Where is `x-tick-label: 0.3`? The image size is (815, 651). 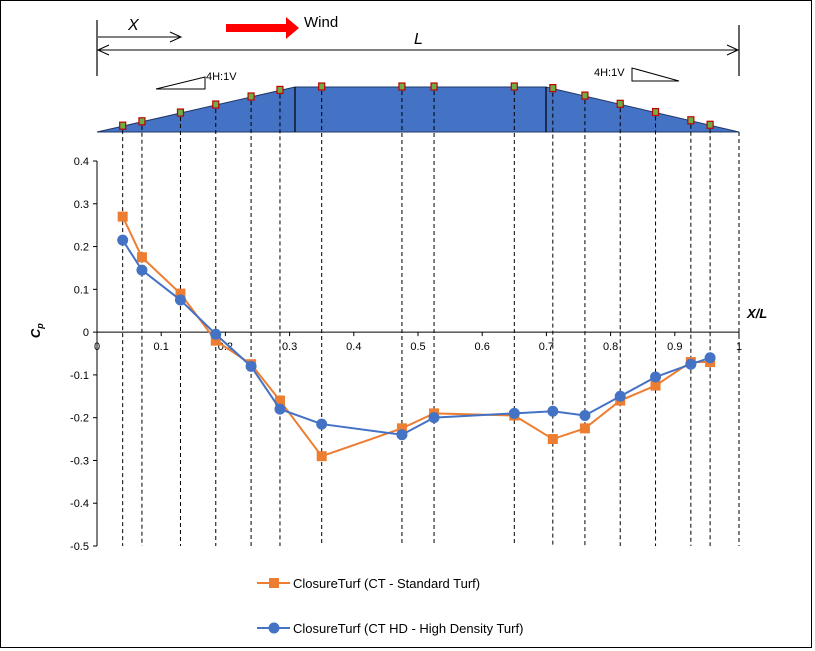 x-tick-label: 0.3 is located at coordinates (289, 347).